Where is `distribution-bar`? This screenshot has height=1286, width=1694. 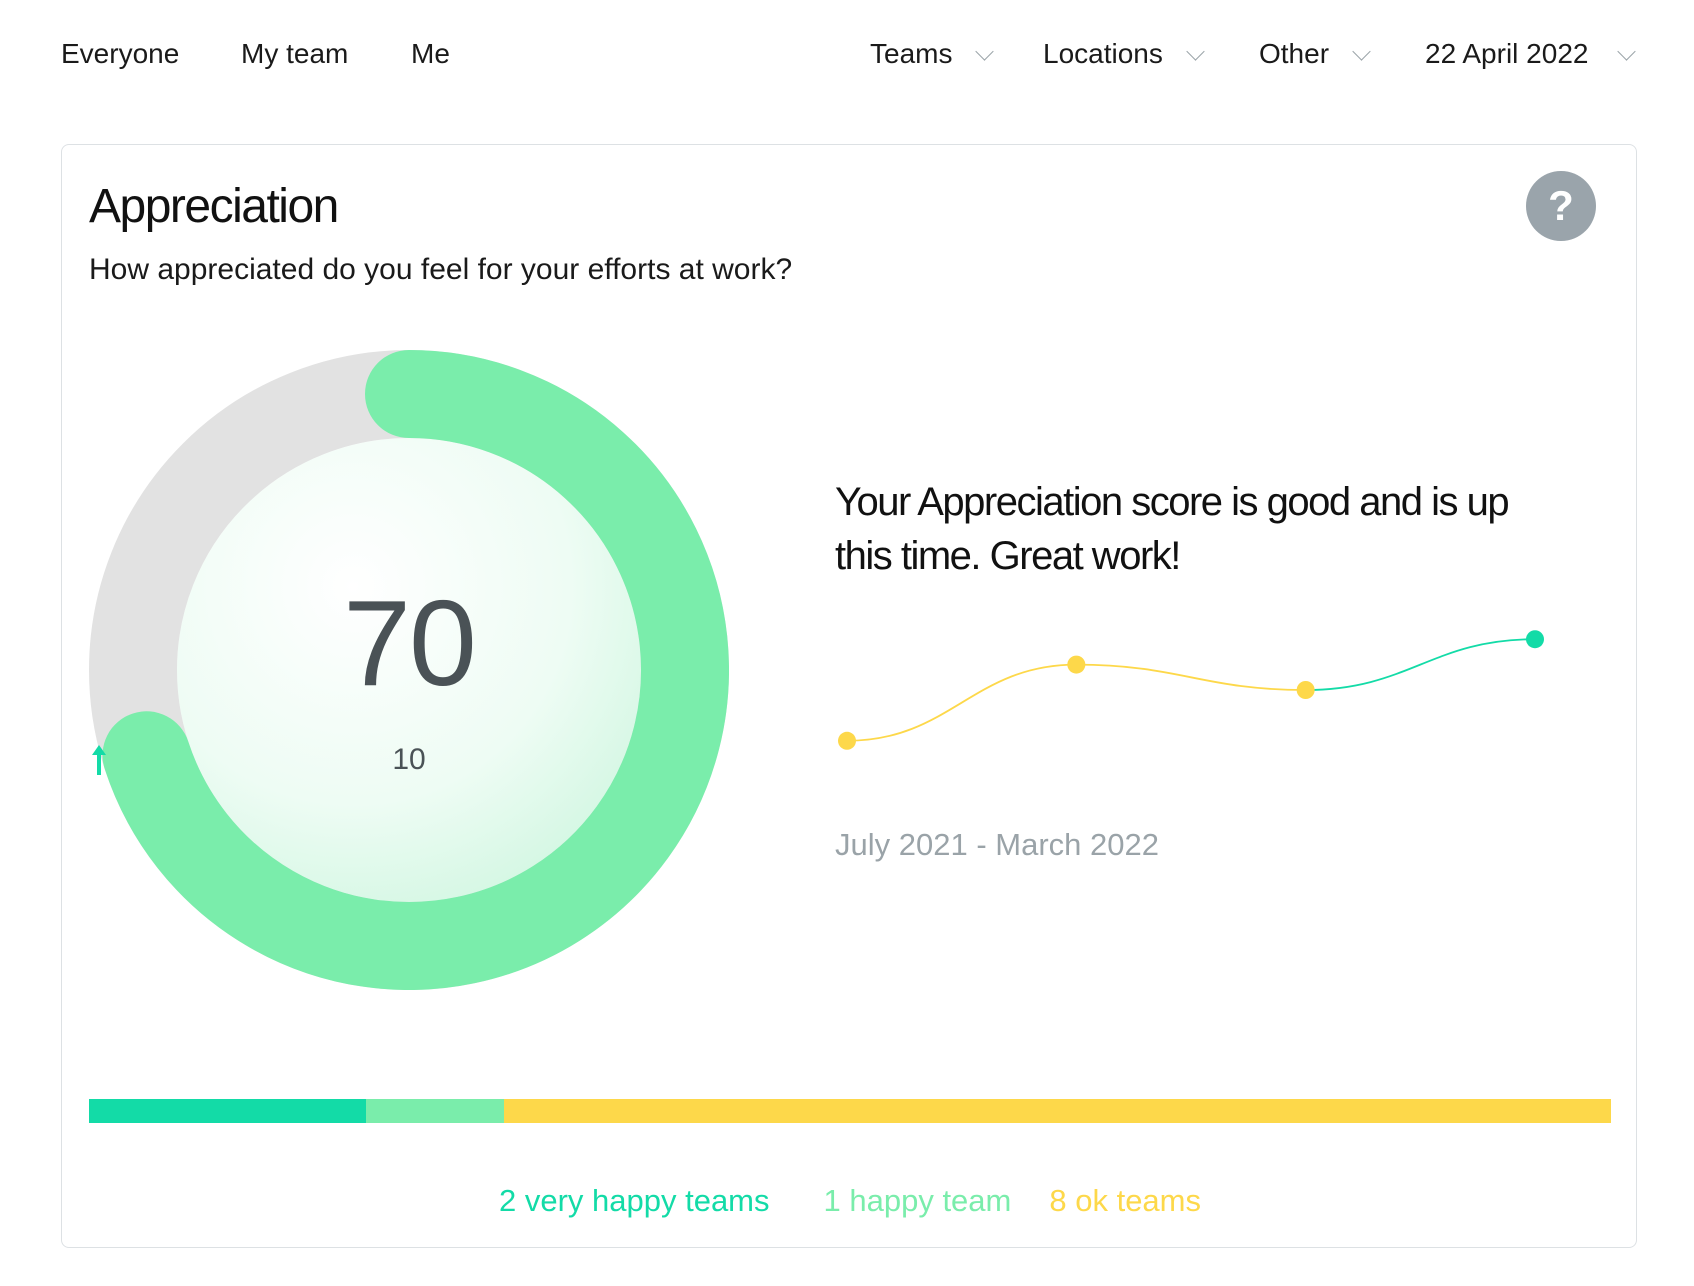 distribution-bar is located at coordinates (850, 1111).